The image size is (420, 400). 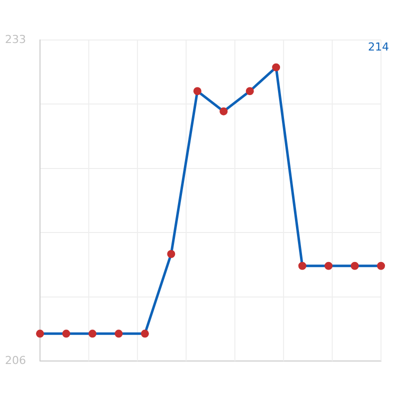 I want to click on y-tick-label: 206, so click(x=15, y=360).